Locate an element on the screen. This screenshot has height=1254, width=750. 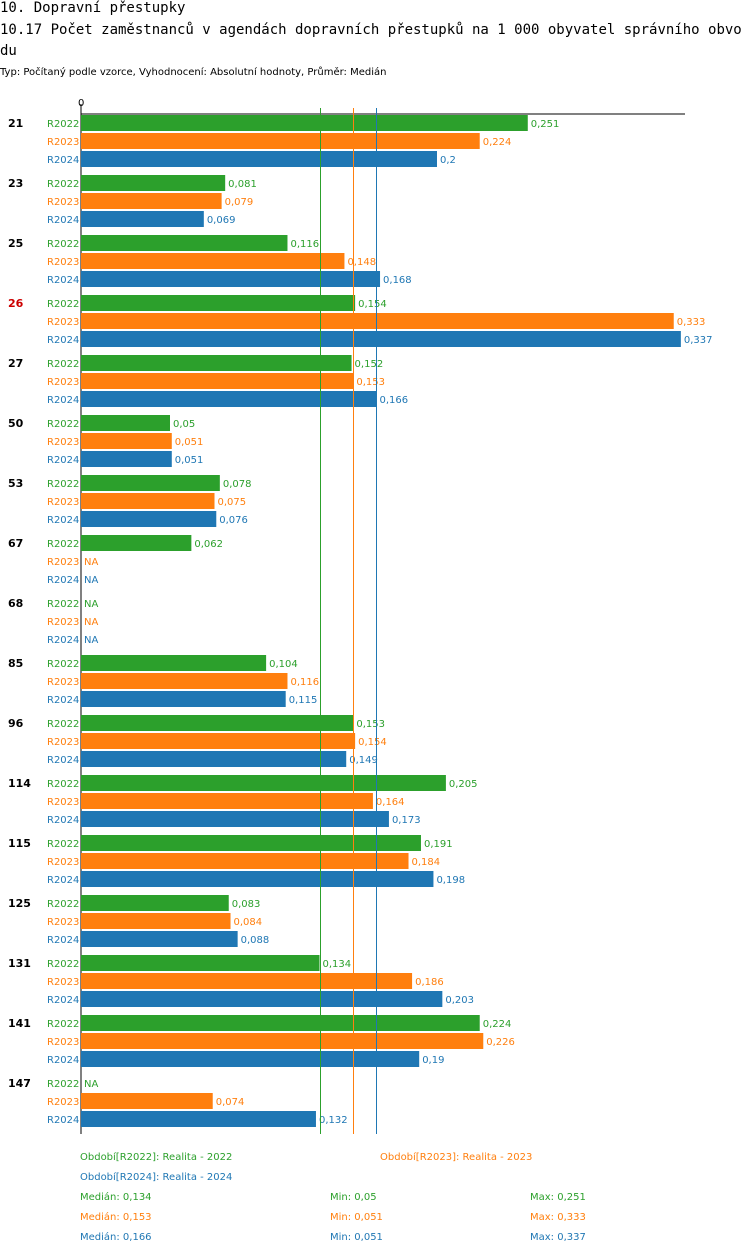
bar-67-R2022 is located at coordinates (136, 543).